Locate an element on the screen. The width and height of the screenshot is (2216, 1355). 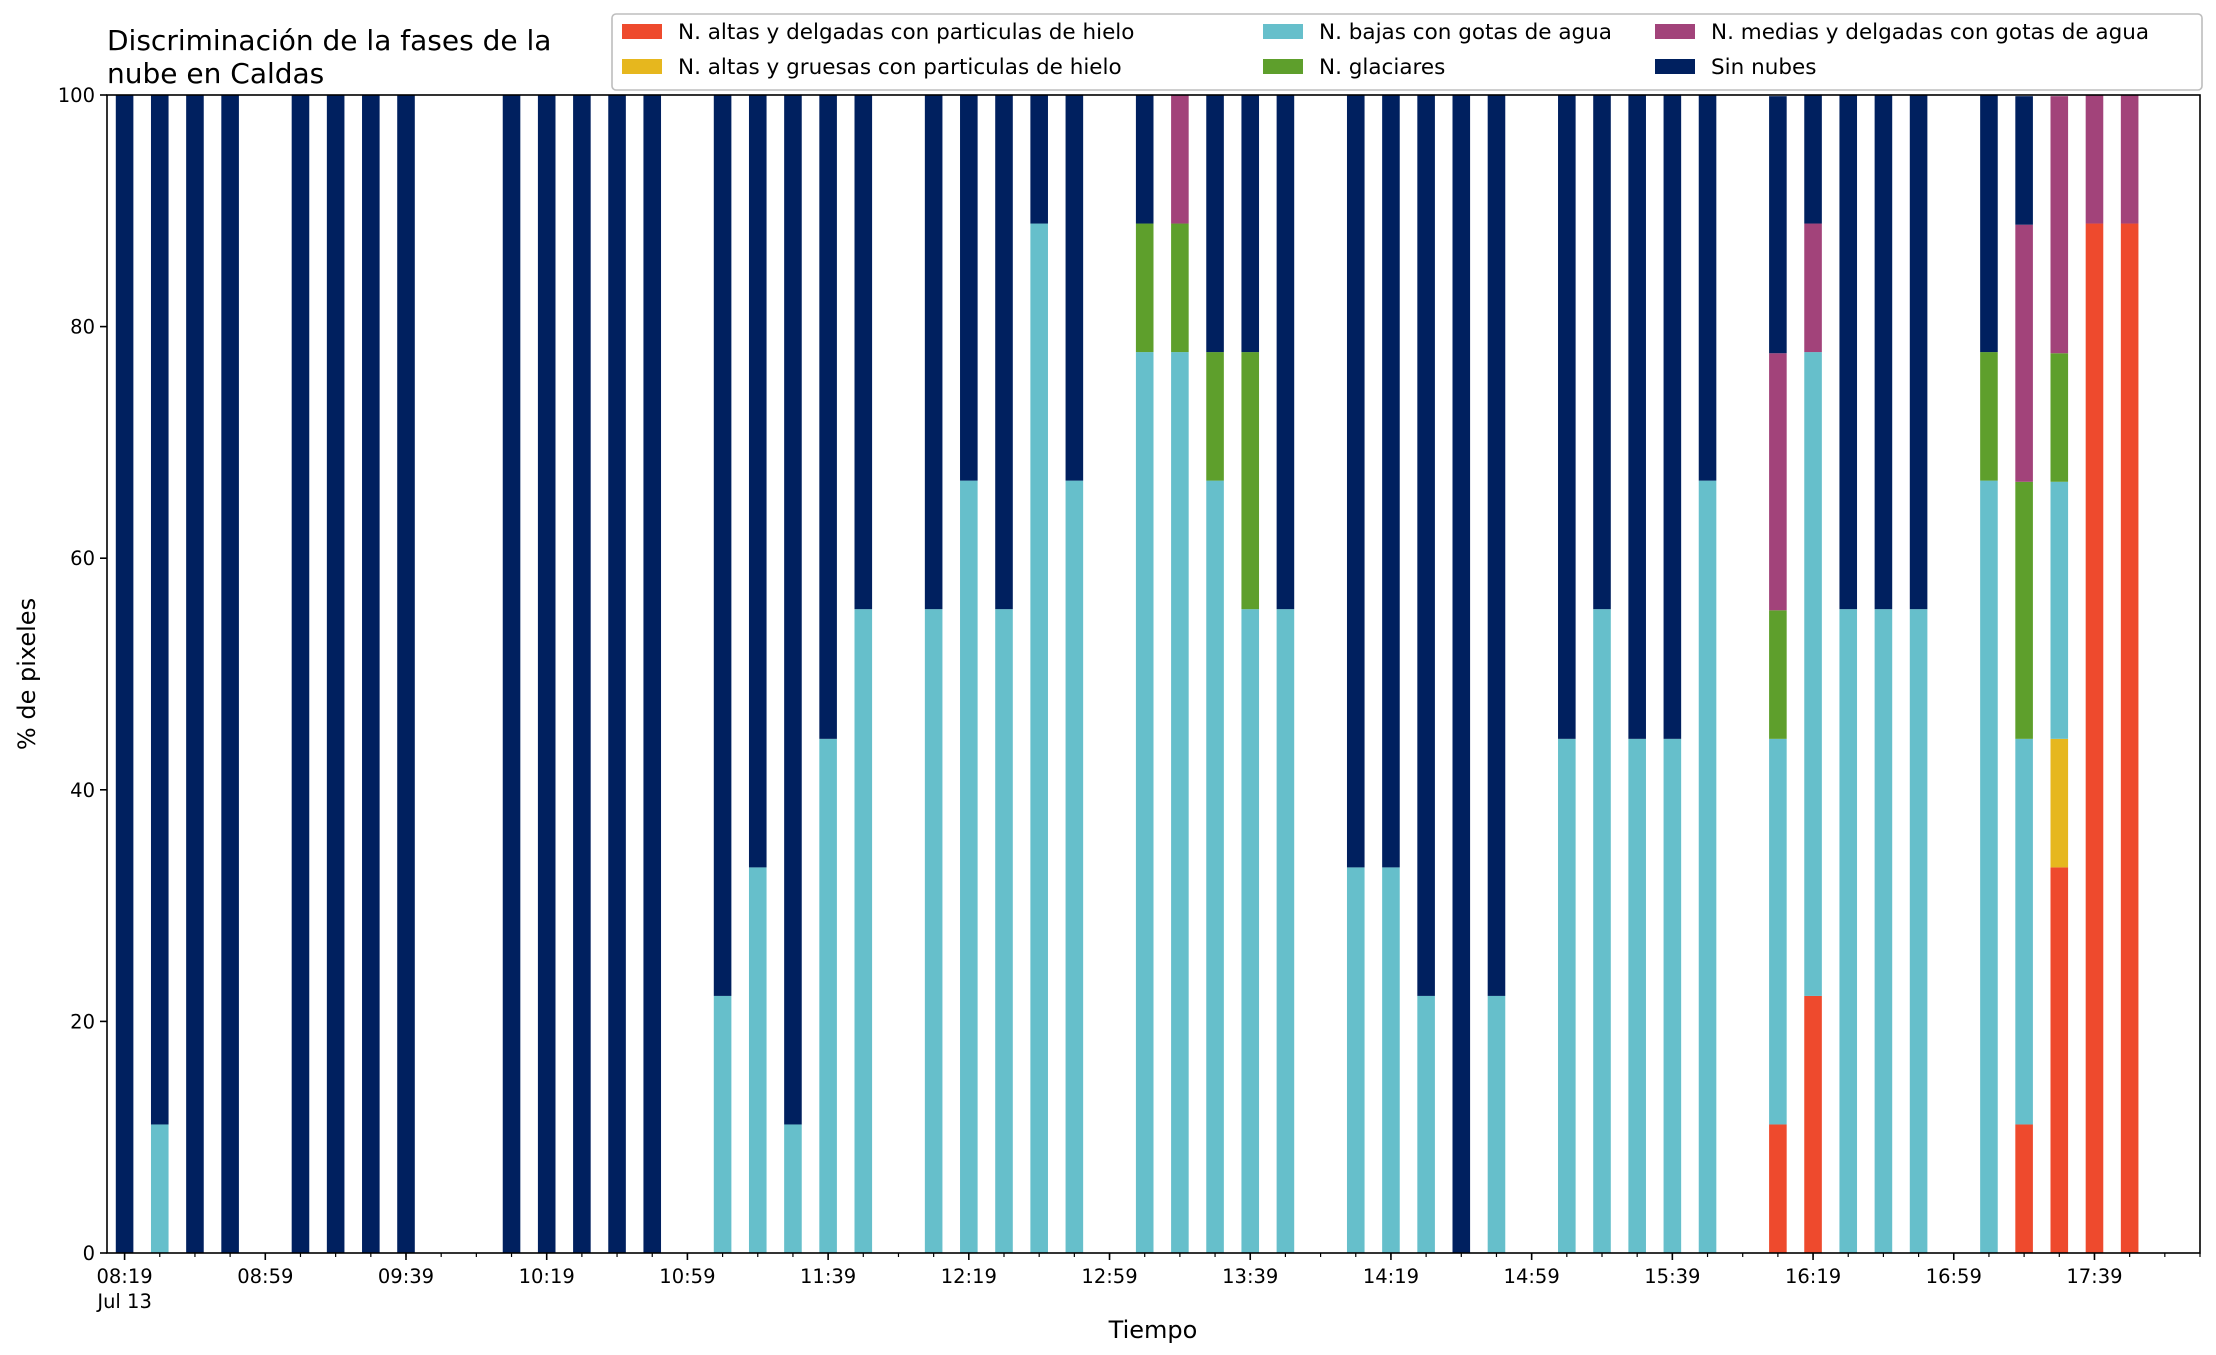
x-tick-label-1: 08:59 is located at coordinates (265, 1276).